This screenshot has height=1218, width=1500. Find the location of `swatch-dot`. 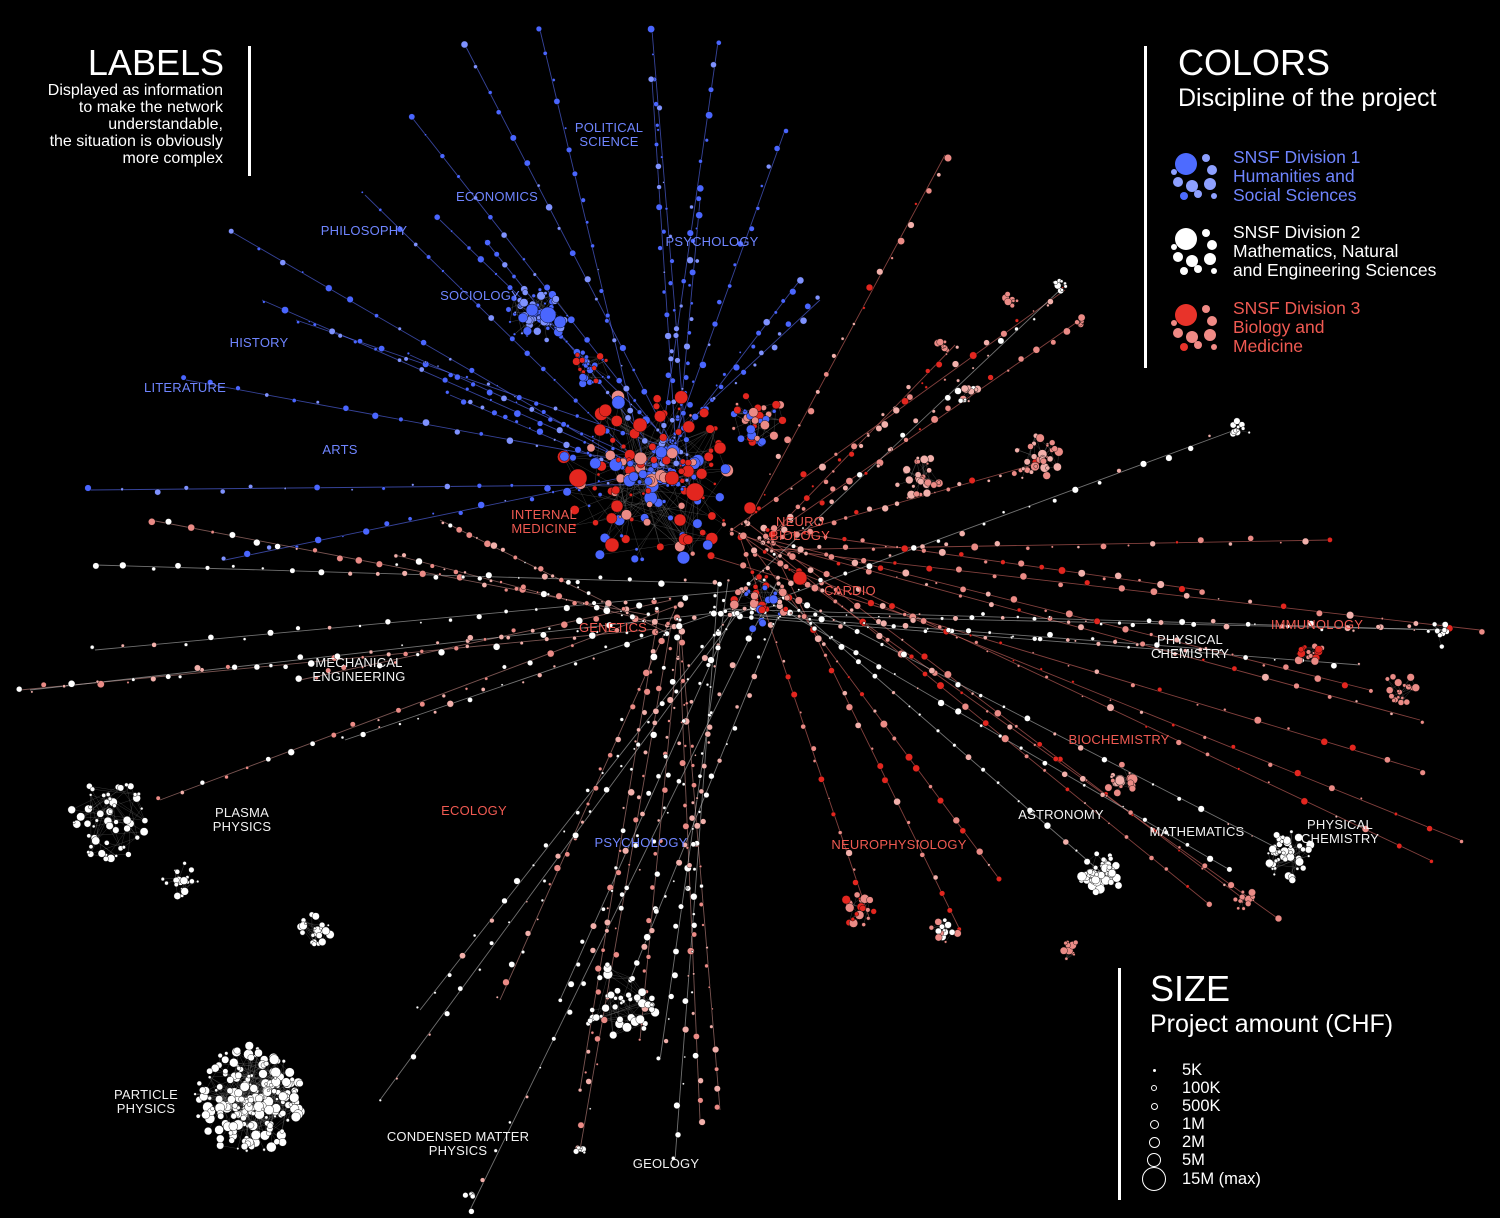

swatch-dot is located at coordinates (1214, 347).